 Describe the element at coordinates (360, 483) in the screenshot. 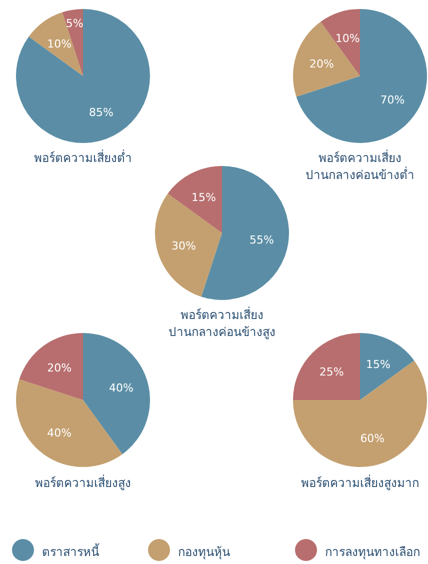

I see `text: พอร์ตความเสี่ยงสูงมาก` at that location.